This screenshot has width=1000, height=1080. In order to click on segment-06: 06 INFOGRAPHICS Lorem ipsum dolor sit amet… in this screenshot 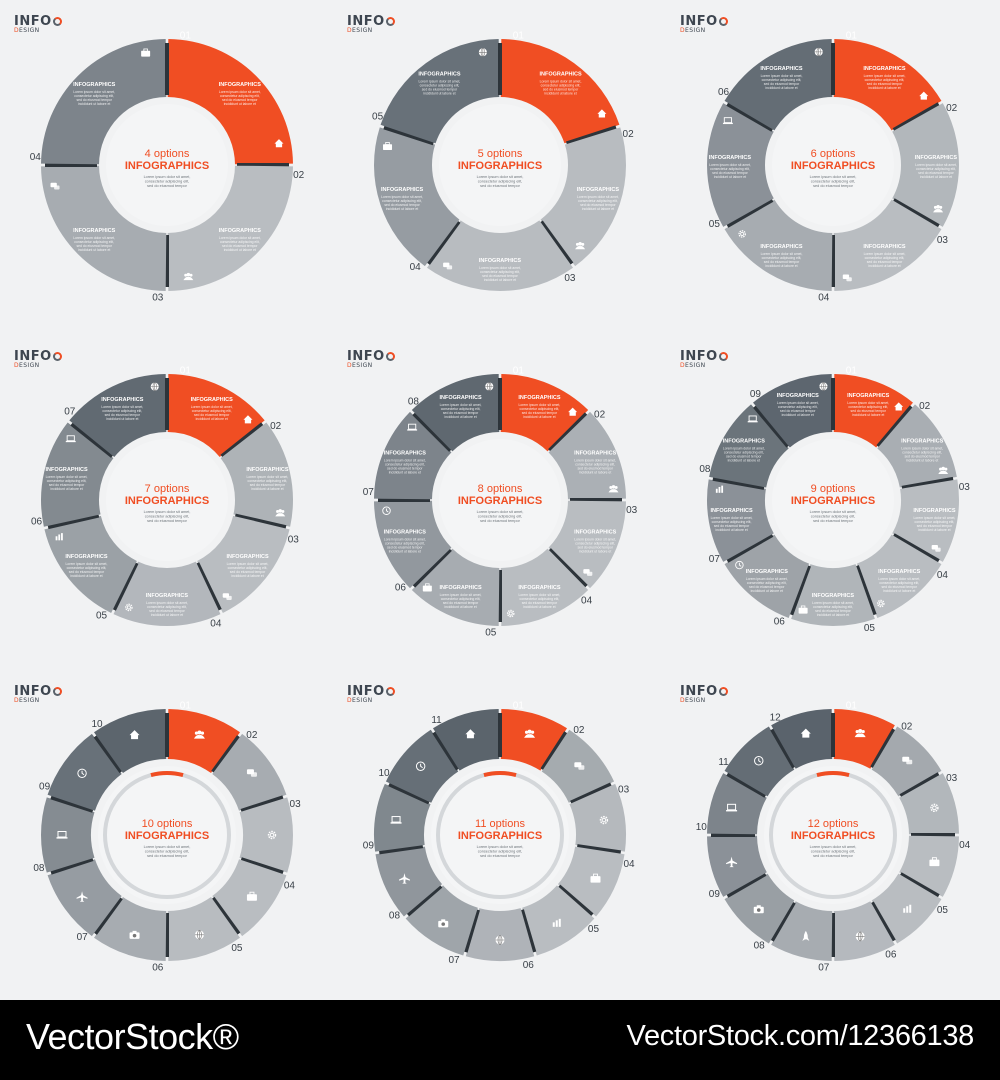, I will do `click(776, 85)`.